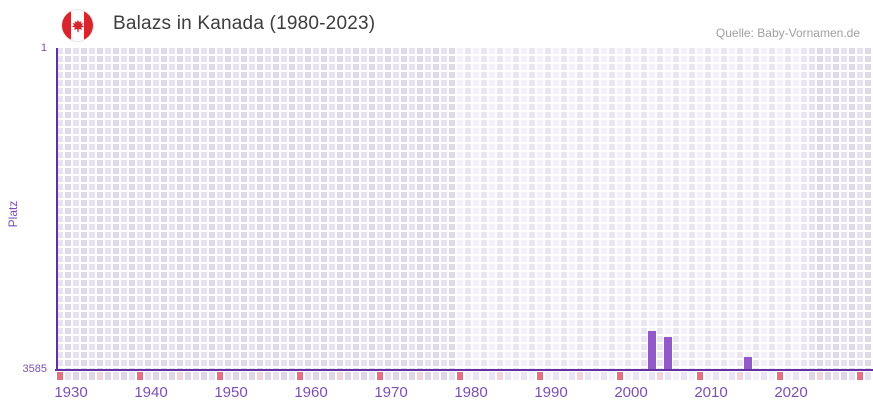 The width and height of the screenshot is (873, 412). What do you see at coordinates (748, 363) in the screenshot?
I see `rank-bar-2016` at bounding box center [748, 363].